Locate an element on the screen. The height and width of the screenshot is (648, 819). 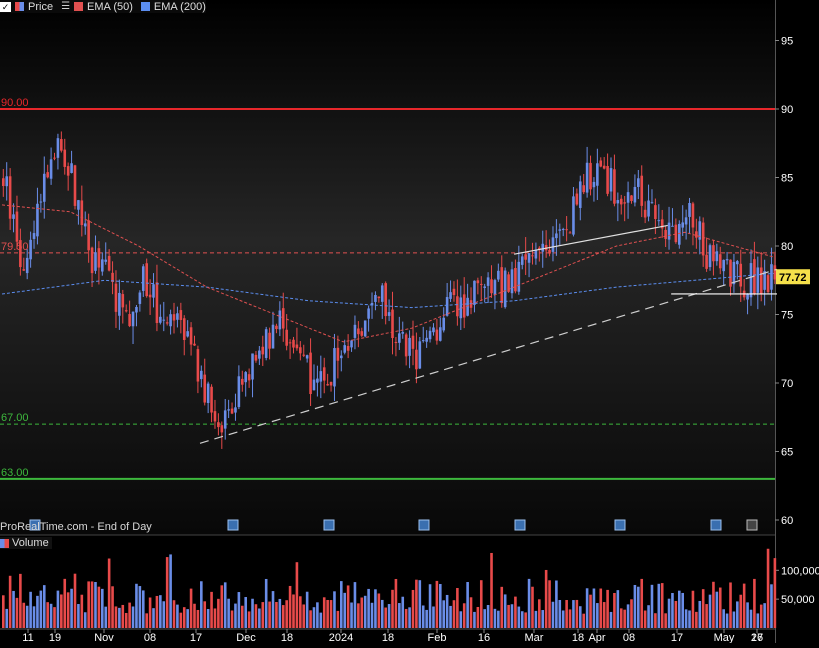
candles-icon is located at coordinates (19, 6).